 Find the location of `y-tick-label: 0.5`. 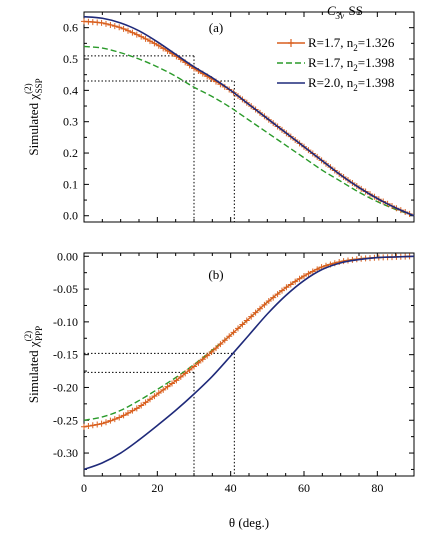

y-tick-label: 0.5 is located at coordinates (70, 59).